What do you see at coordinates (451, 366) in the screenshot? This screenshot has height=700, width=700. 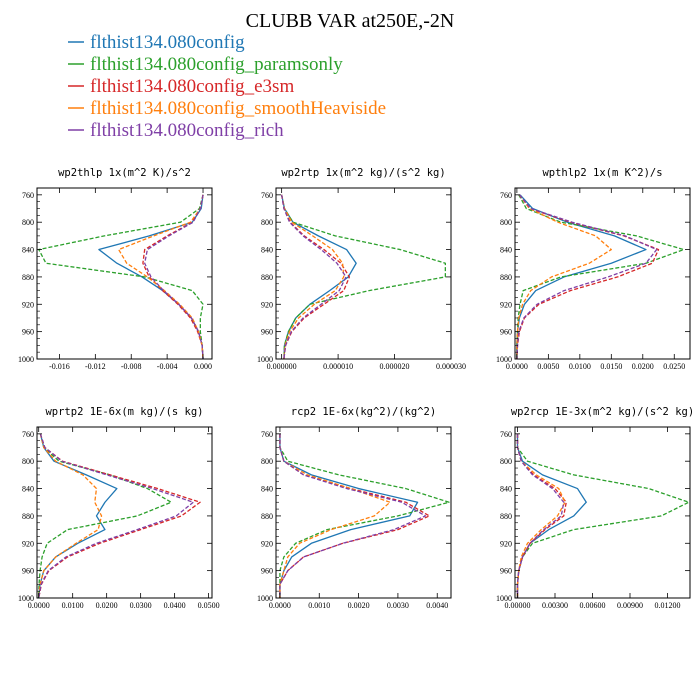 I see `x-tick-label: 0.000030` at bounding box center [451, 366].